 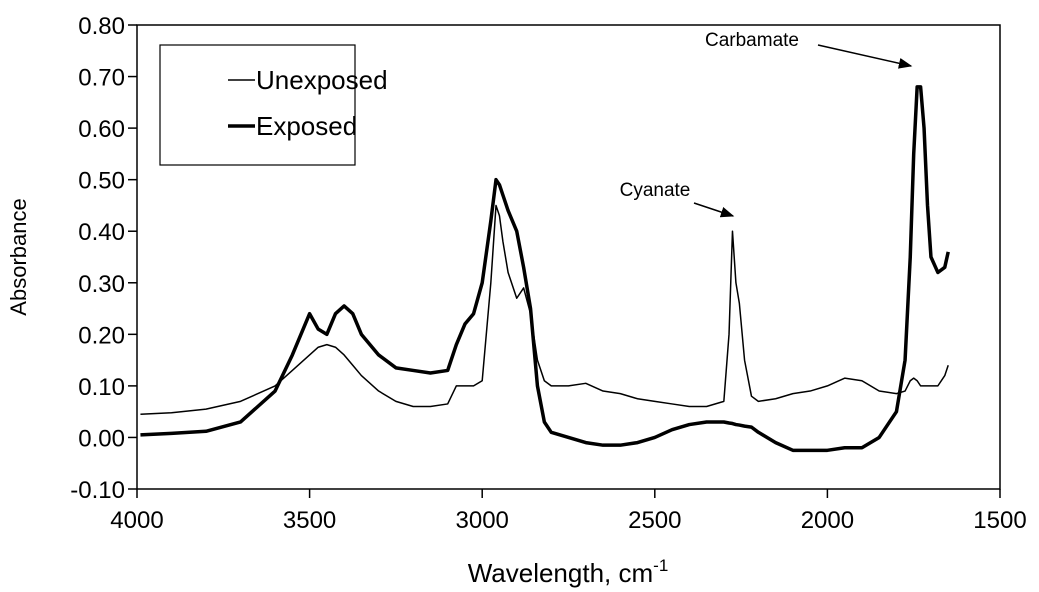 What do you see at coordinates (101, 335) in the screenshot?
I see `y-tick-label: 0.20` at bounding box center [101, 335].